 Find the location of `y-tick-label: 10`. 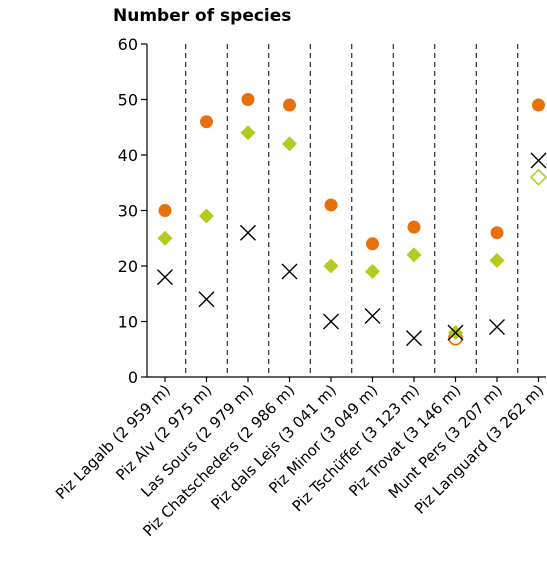

y-tick-label: 10 is located at coordinates (128, 322).